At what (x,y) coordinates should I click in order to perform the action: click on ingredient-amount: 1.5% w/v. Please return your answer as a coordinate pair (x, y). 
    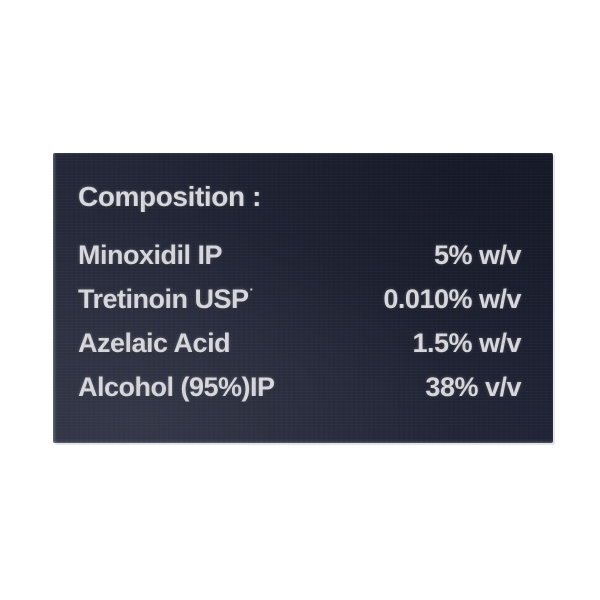
    Looking at the image, I should click on (466, 342).